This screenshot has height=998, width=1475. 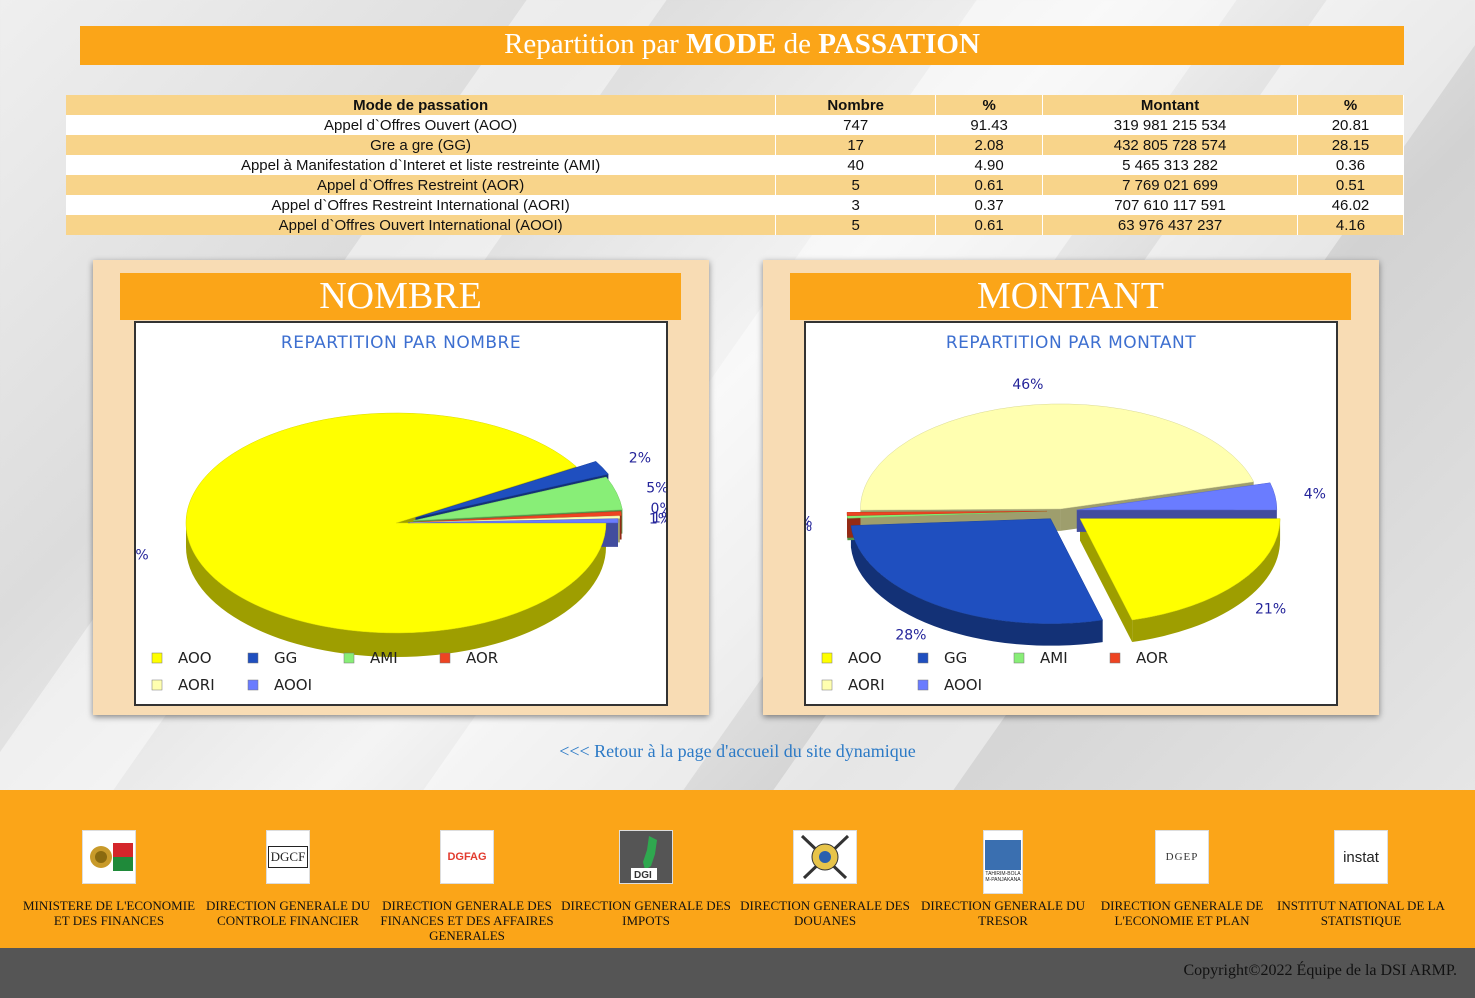 I want to click on pie-label-AMI: 5%, so click(x=656, y=488).